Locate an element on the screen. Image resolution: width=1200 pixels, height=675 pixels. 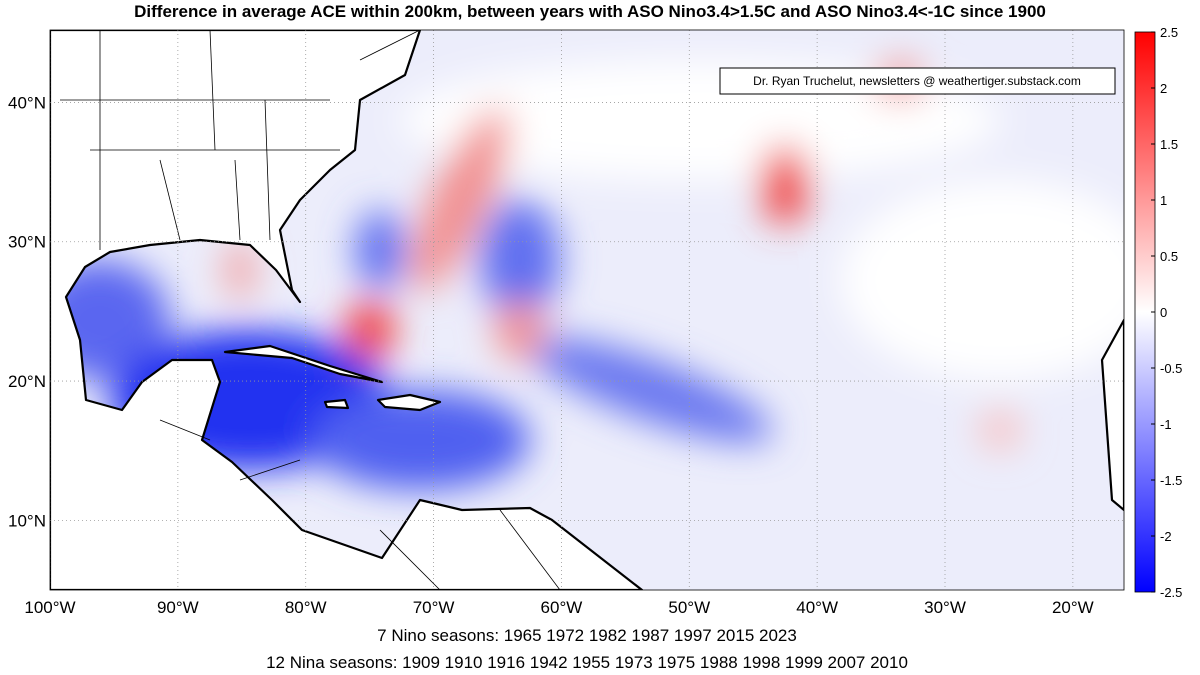
colorbar-tick-label: -2 is located at coordinates (1166, 536).